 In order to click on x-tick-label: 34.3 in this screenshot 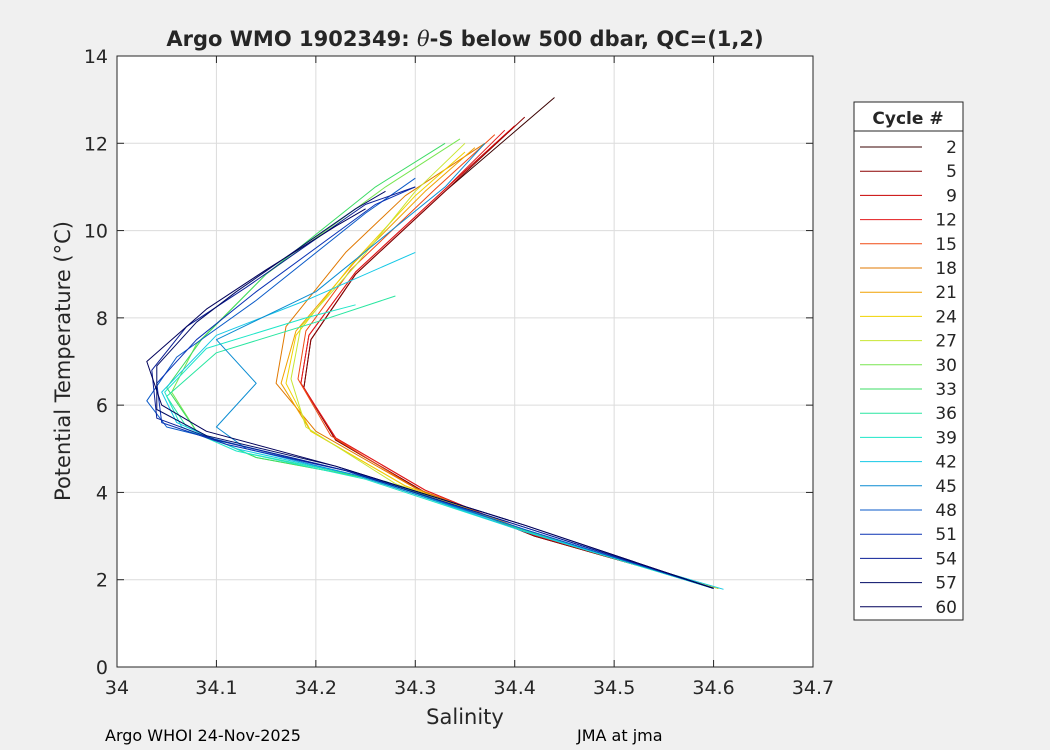, I will do `click(415, 688)`.